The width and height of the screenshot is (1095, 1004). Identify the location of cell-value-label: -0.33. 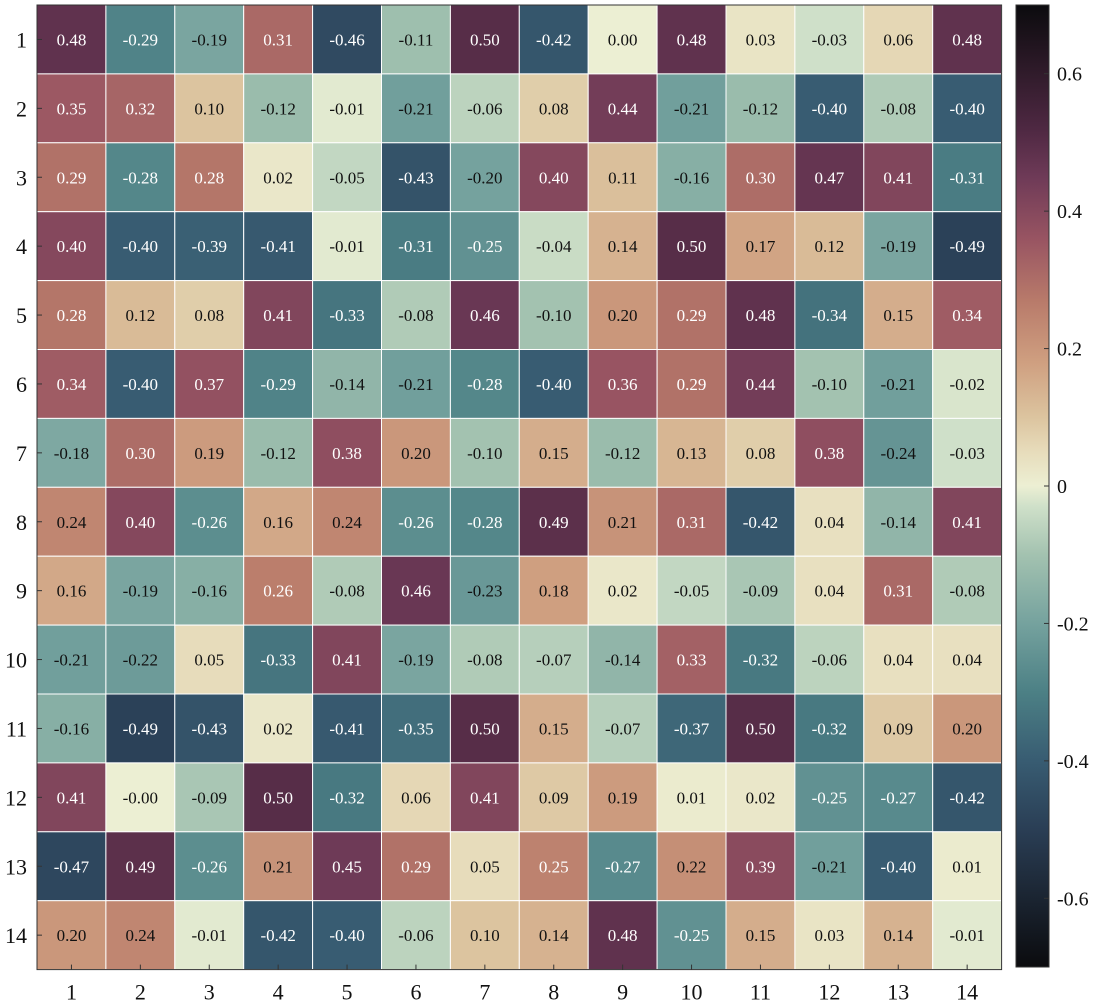
(277, 660).